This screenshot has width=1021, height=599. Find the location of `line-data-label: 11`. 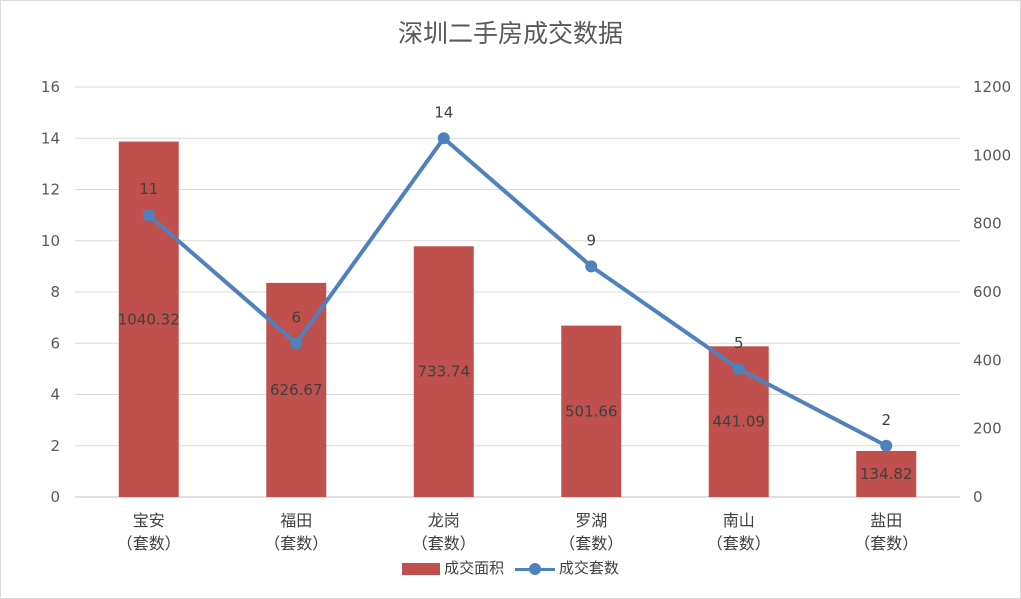

line-data-label: 11 is located at coordinates (148, 189).